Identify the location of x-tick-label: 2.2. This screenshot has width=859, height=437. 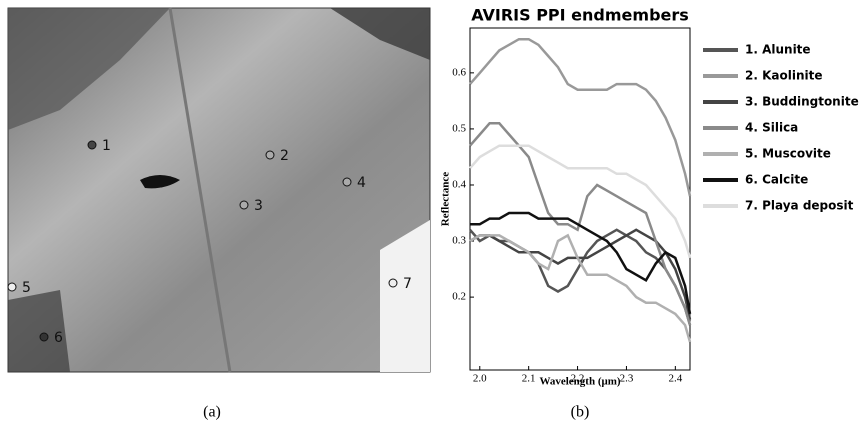
(578, 379).